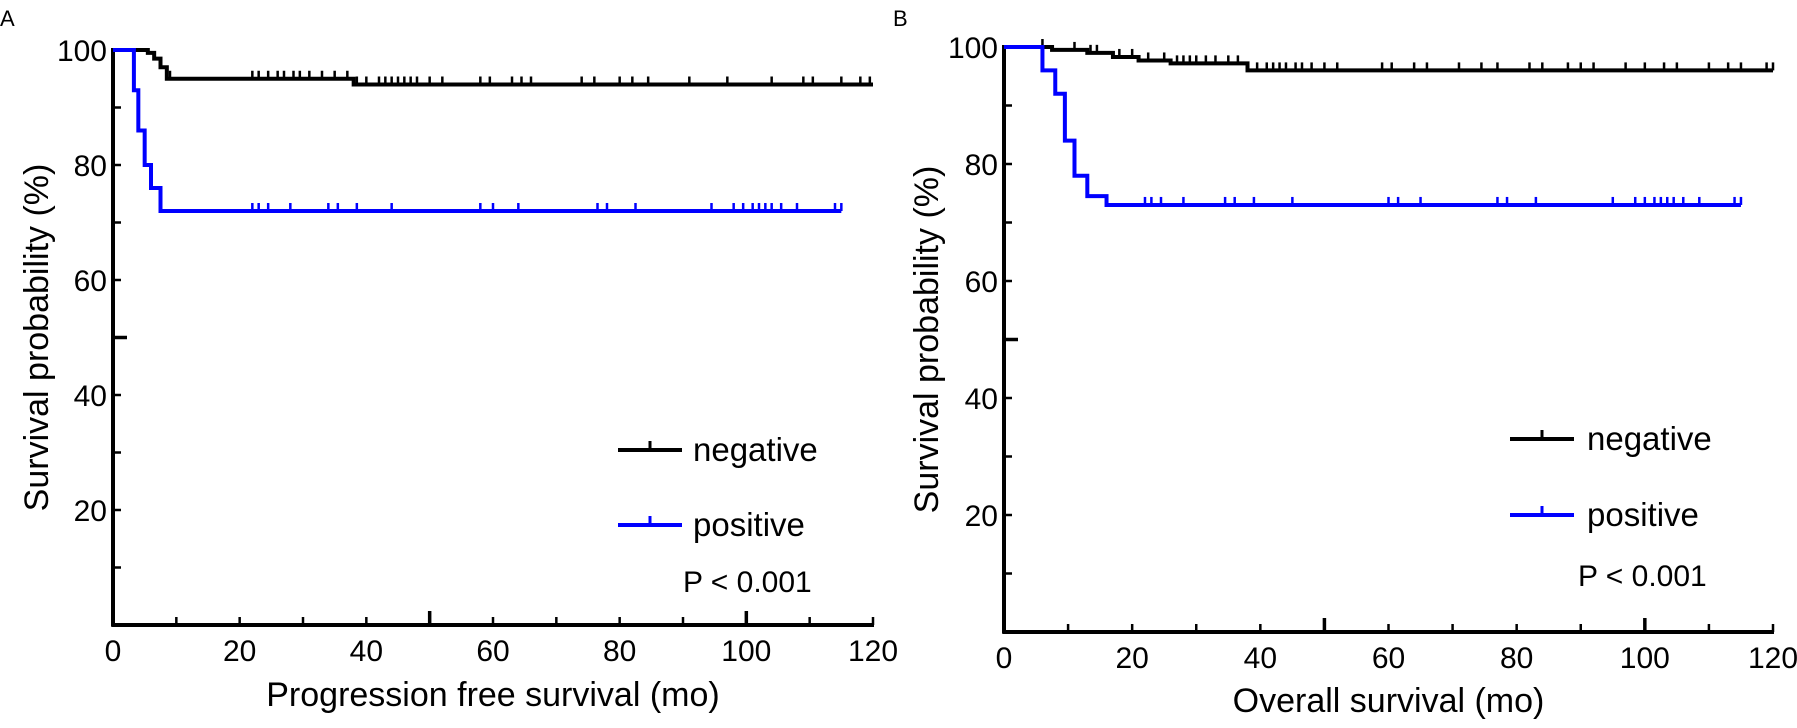 This screenshot has width=1797, height=728. Describe the element at coordinates (900, 18) in the screenshot. I see `panel-letter: B` at that location.